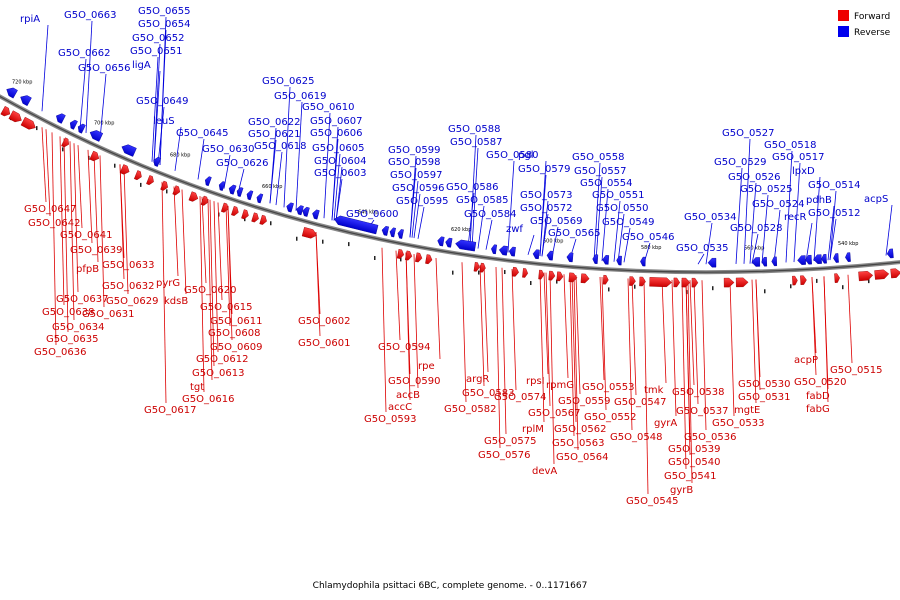  I want to click on reverse-gene-label: G5O_0605, so click(338, 148).